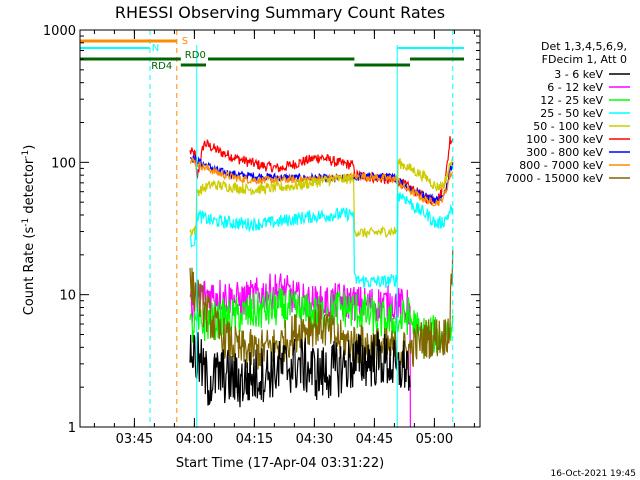 This screenshot has width=640, height=480. I want to click on legend-header: FDecim 1, Att 0, so click(584, 59).